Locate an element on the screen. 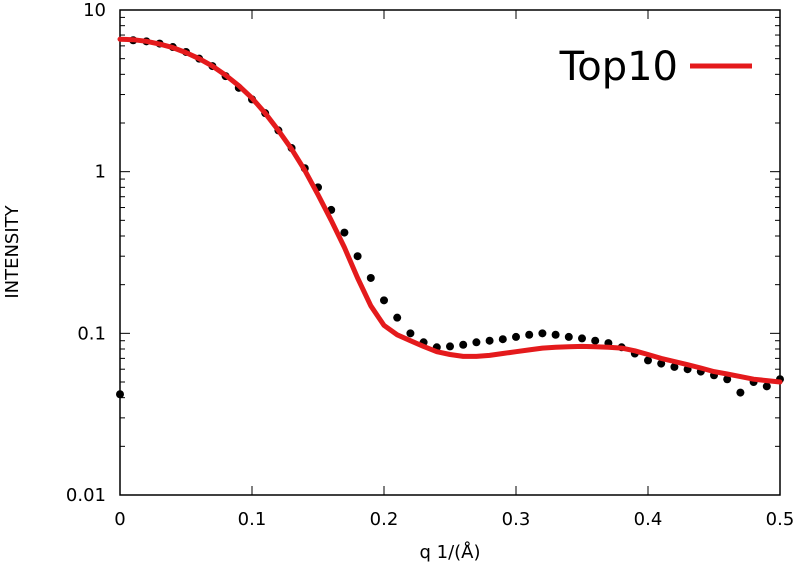 The image size is (800, 569). x-tick-label: 0.5 is located at coordinates (780, 519).